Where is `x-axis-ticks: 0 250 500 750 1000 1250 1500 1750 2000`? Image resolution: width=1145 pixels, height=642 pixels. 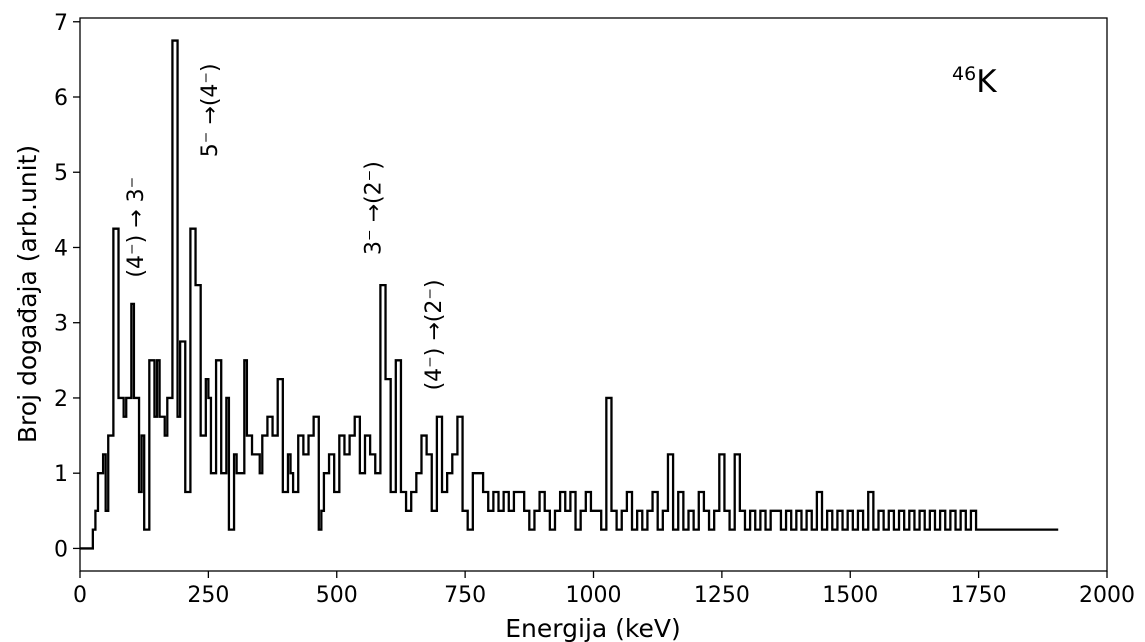 x-axis-ticks: 0 250 500 750 1000 1250 1500 1750 2000 is located at coordinates (604, 589).